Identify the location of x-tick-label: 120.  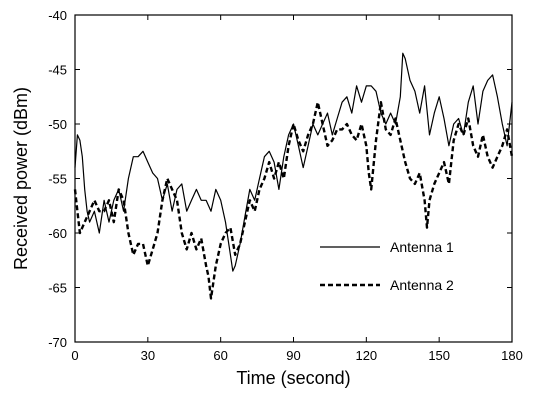
(366, 355).